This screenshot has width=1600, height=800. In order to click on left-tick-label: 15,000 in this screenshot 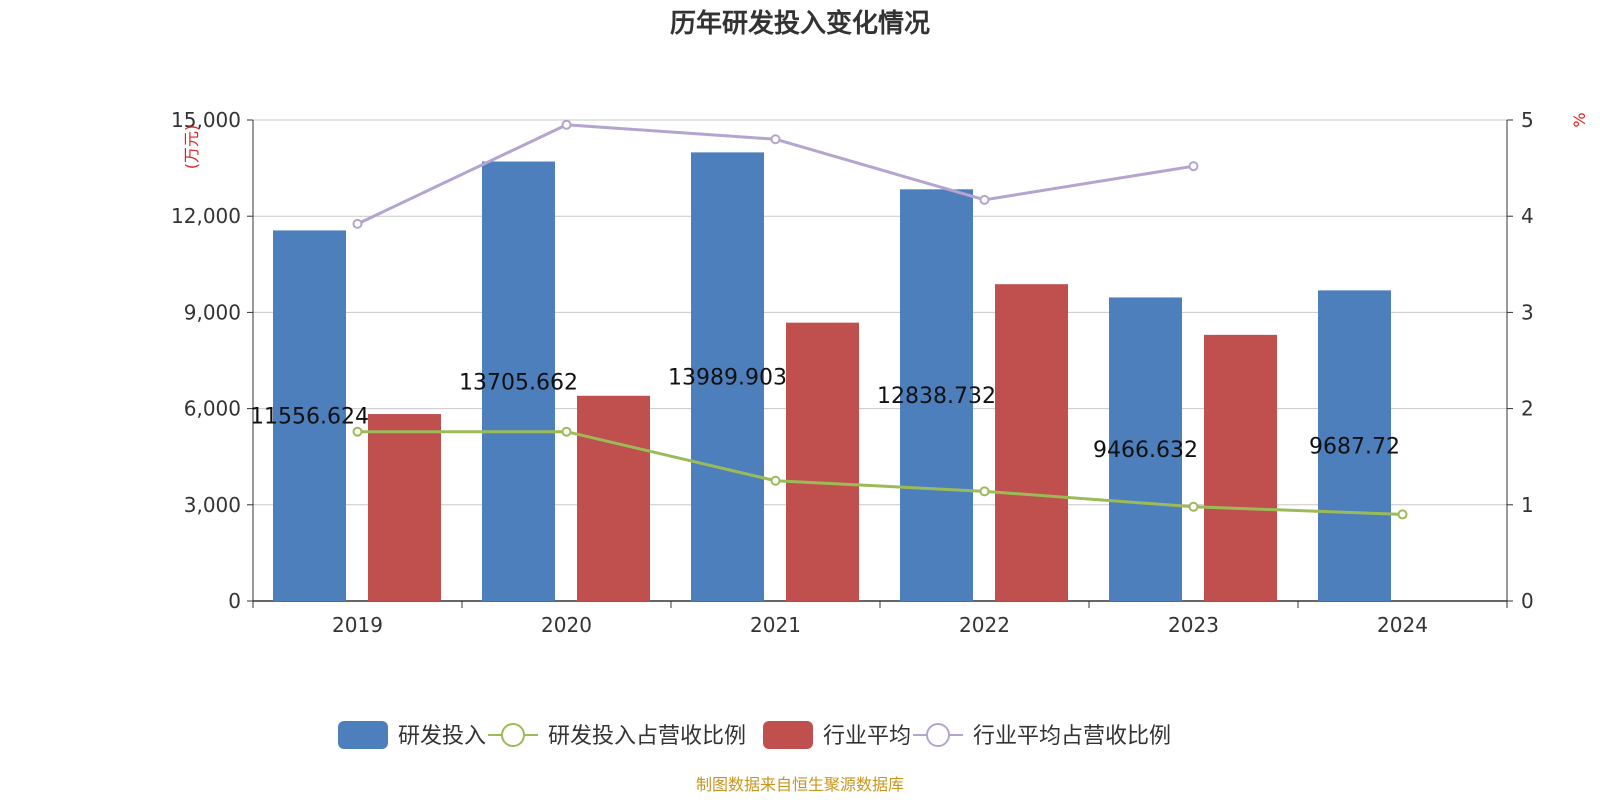, I will do `click(206, 120)`.